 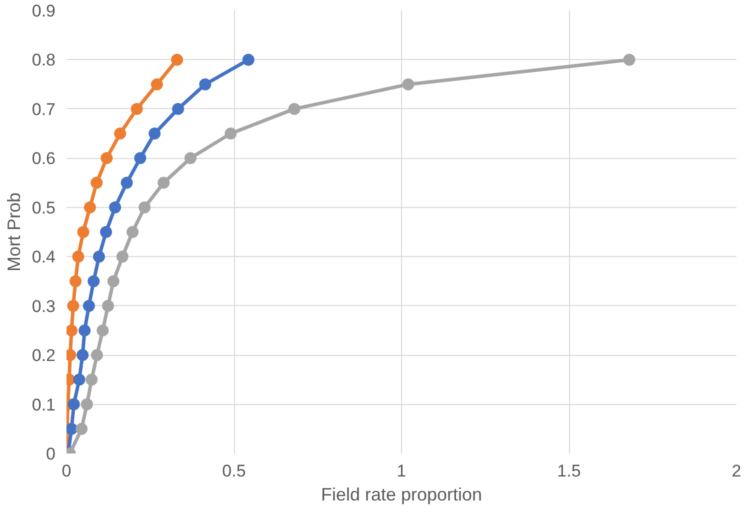 I want to click on x-tick-label: 1.5, so click(x=569, y=471).